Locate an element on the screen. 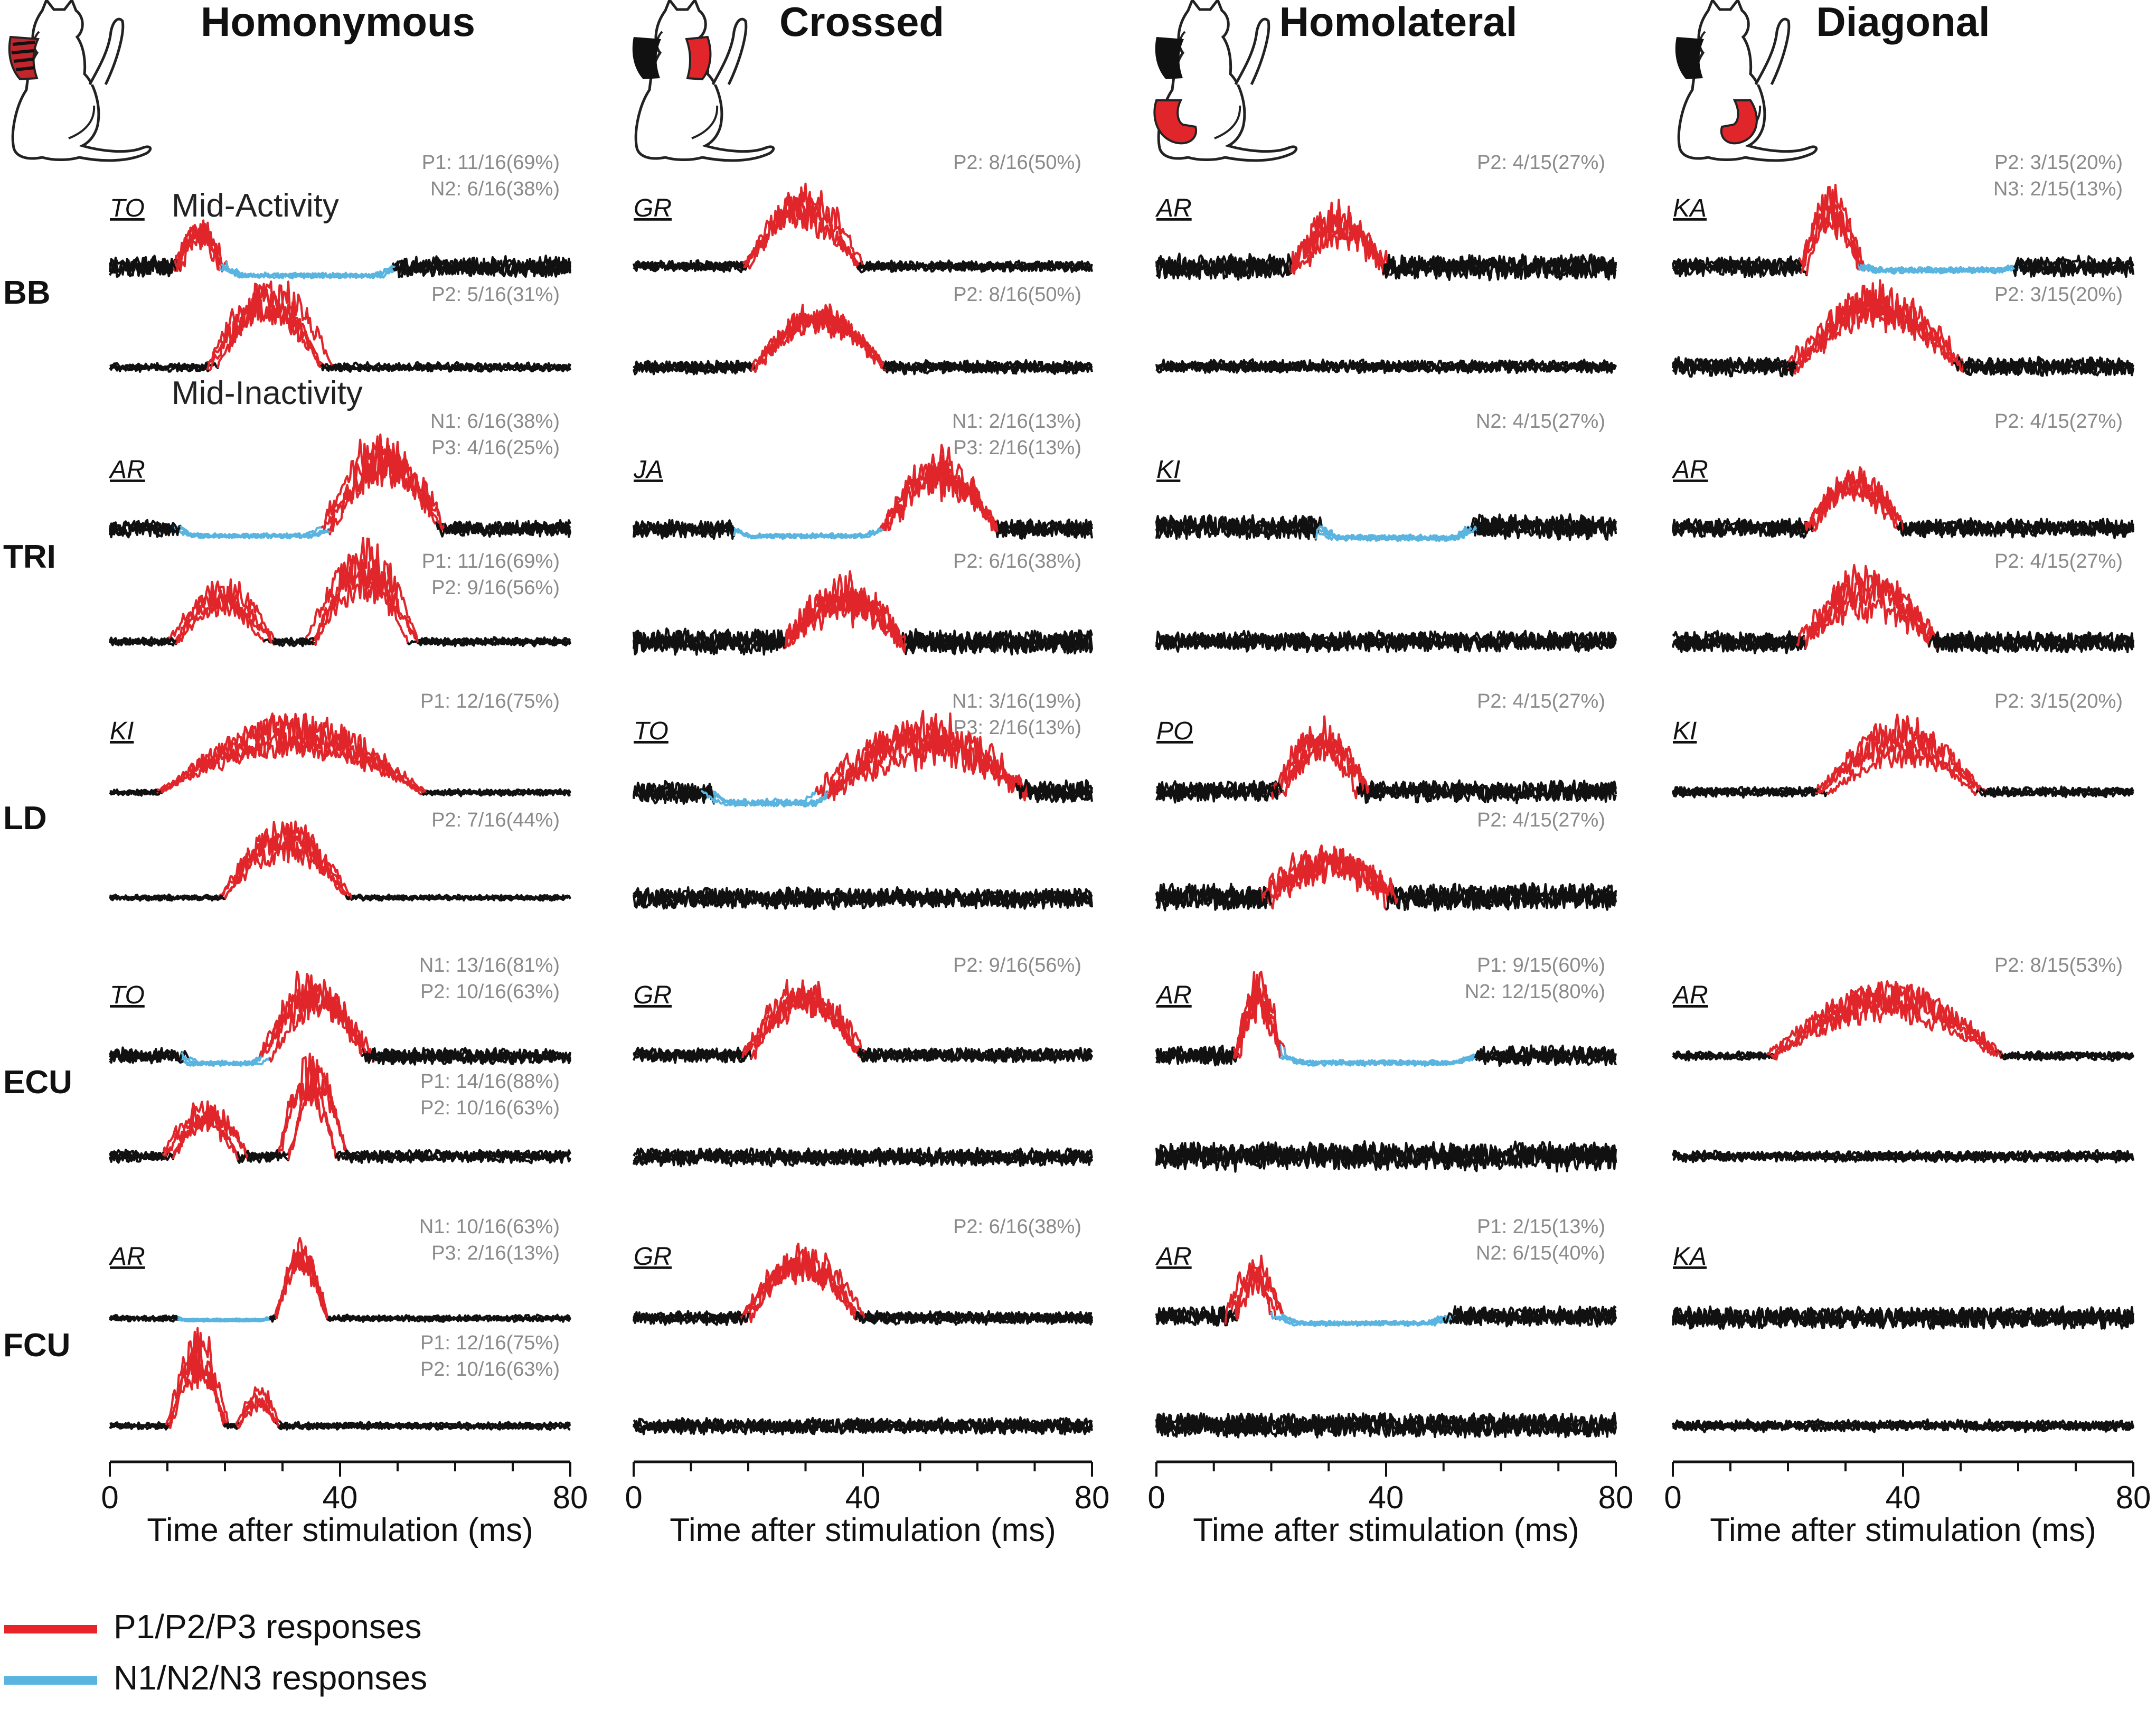 The width and height of the screenshot is (2156, 1709). response-stat: P1: 2/15(13%) is located at coordinates (1541, 1227).